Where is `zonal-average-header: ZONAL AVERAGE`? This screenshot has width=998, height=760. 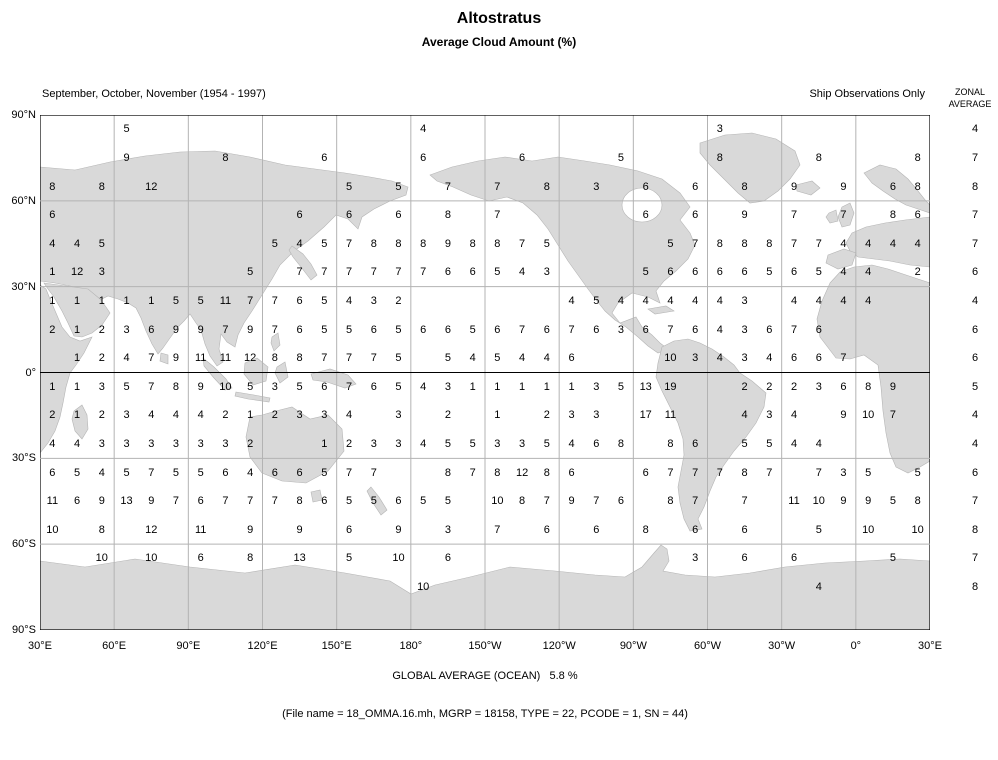
zonal-average-header: ZONAL AVERAGE is located at coordinates (970, 98).